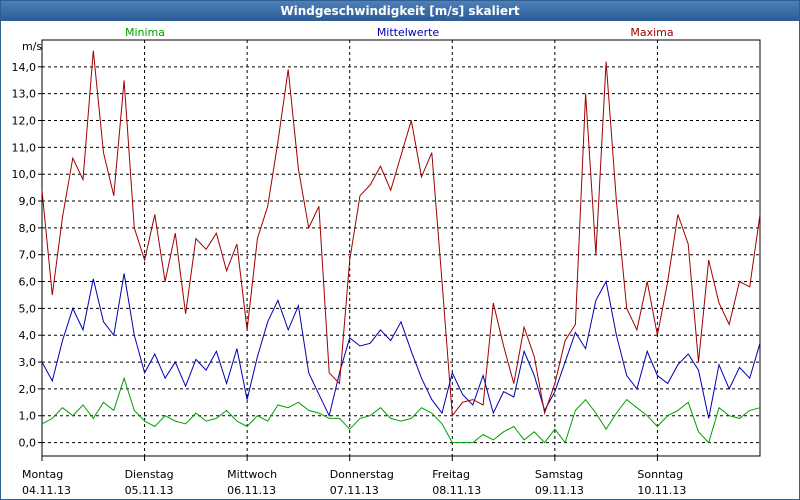 This screenshot has height=500, width=800. Describe the element at coordinates (559, 490) in the screenshot. I see `x-tick-date: 09.11.13` at that location.